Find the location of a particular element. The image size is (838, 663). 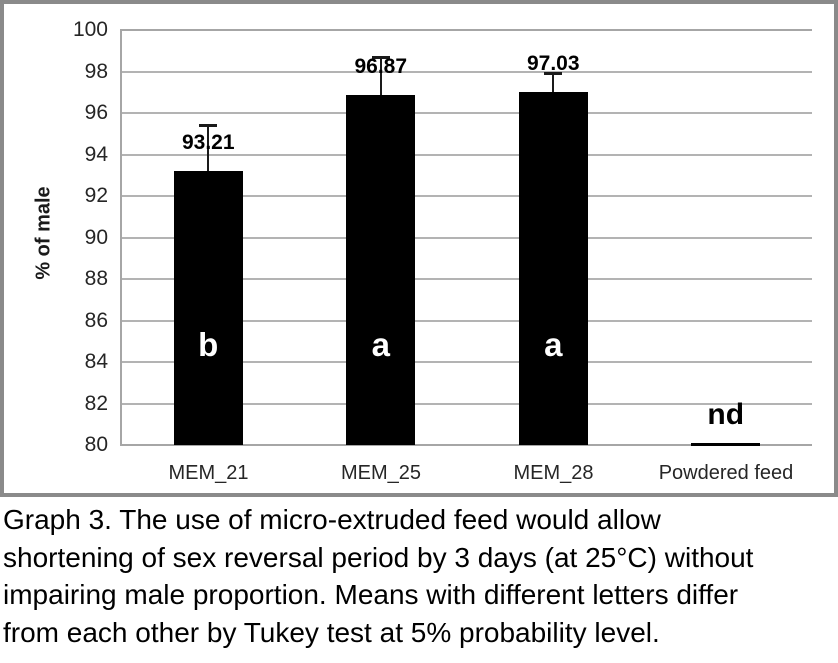

significance-letter-mem-28: a is located at coordinates (553, 344).